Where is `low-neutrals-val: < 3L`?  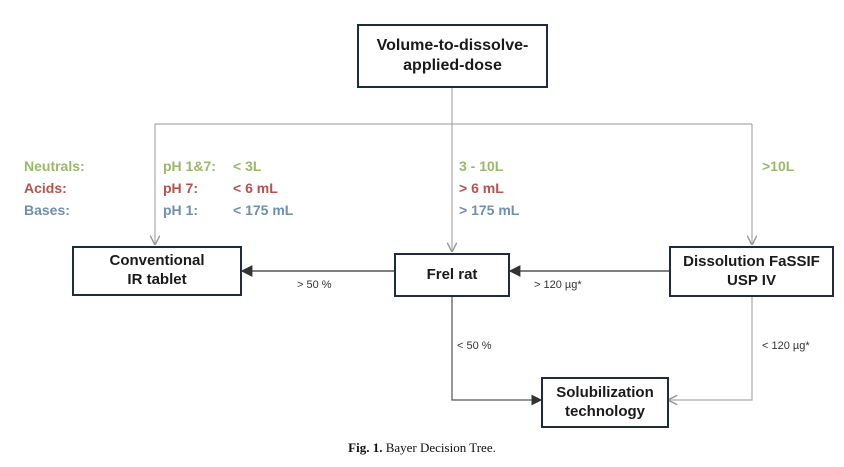
low-neutrals-val: < 3L is located at coordinates (247, 166).